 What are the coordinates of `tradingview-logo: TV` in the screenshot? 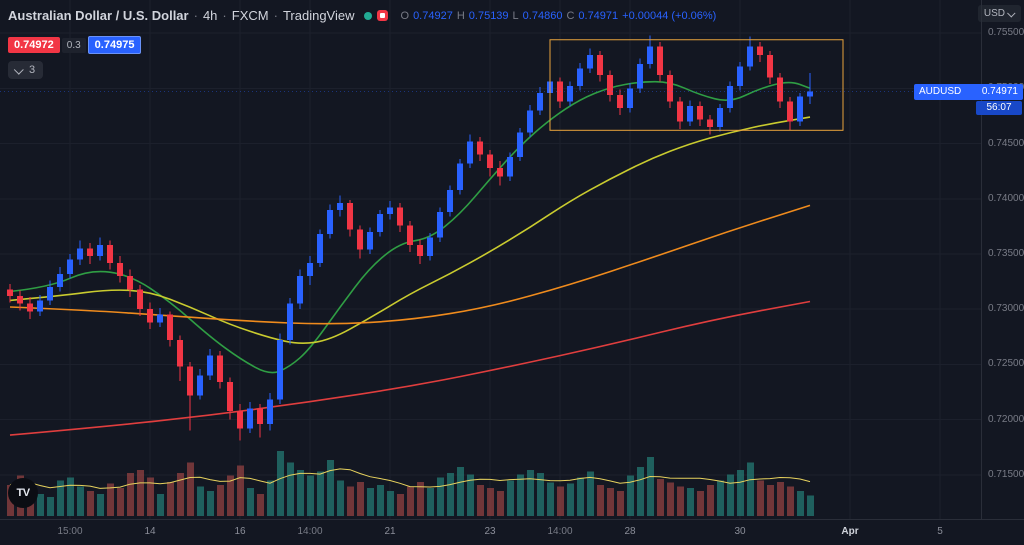 It's located at (23, 493).